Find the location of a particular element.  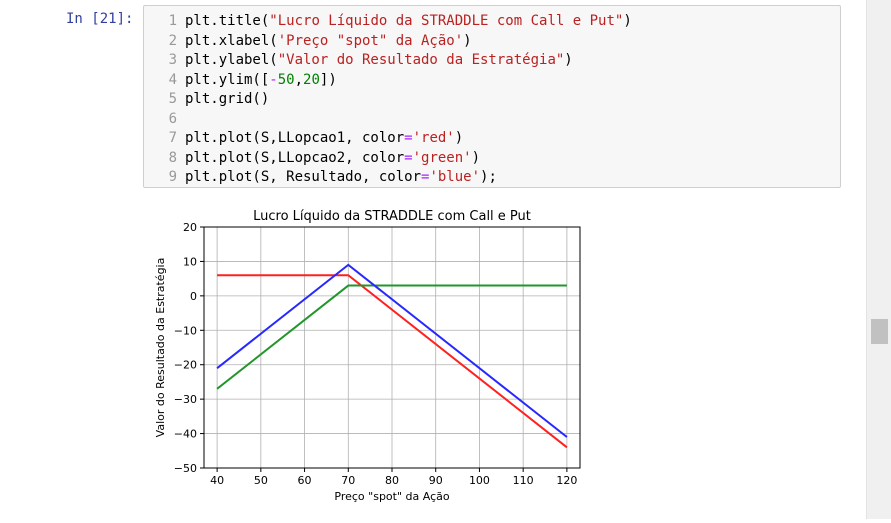

code-token: plt.plot(S, Resultado, color is located at coordinates (303, 177).